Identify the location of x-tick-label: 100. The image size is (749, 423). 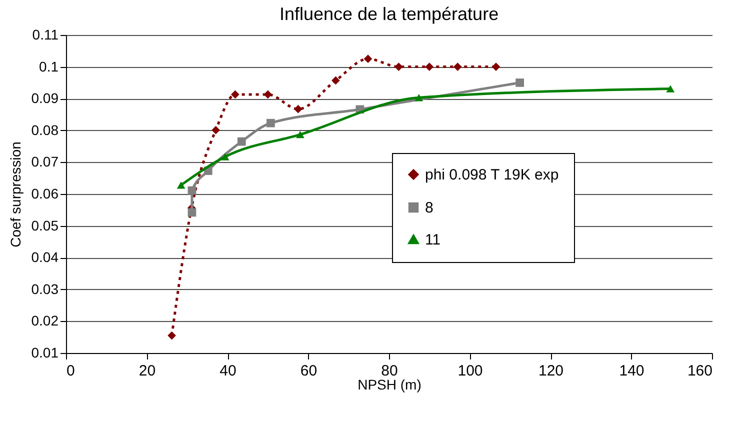
(470, 371).